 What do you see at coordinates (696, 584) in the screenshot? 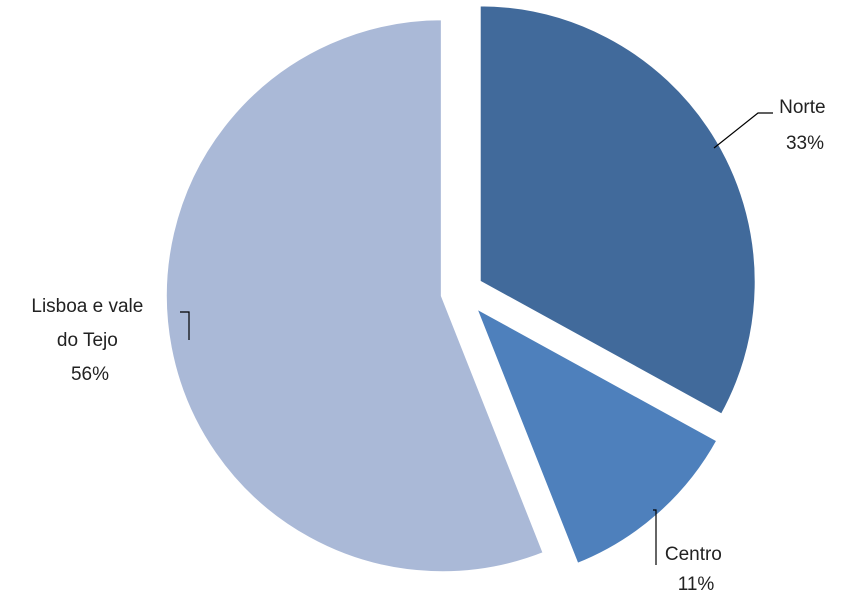
I see `label-centro-value: 11%` at bounding box center [696, 584].